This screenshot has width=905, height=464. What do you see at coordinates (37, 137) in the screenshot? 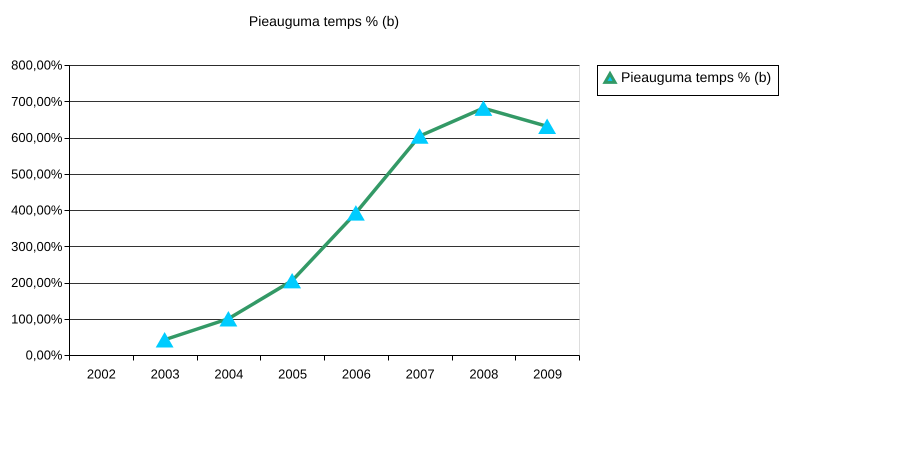
I see `y-tick-label: 600,00%` at bounding box center [37, 137].